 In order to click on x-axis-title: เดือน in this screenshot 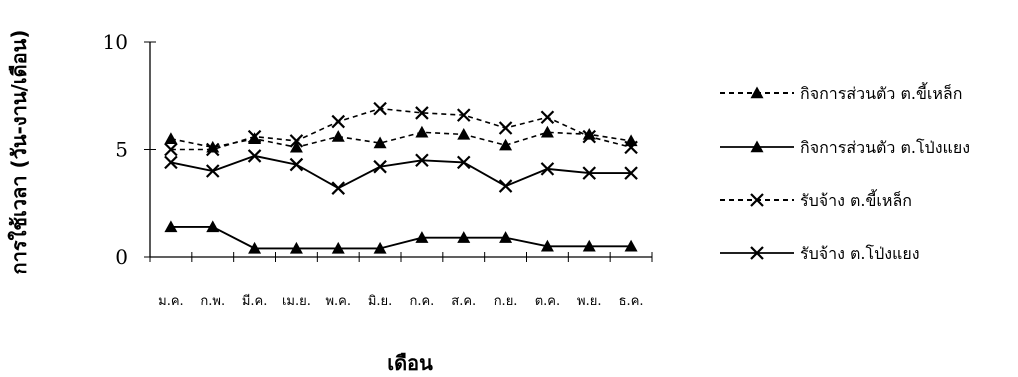, I will do `click(410, 363)`.